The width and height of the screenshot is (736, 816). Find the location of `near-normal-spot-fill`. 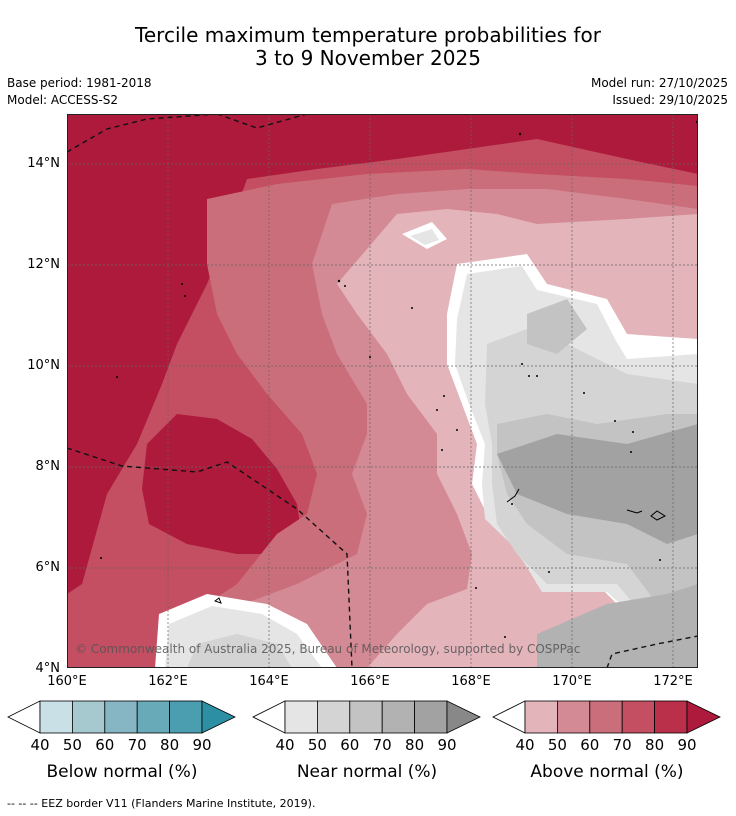

near-normal-spot-fill is located at coordinates (424, 237).